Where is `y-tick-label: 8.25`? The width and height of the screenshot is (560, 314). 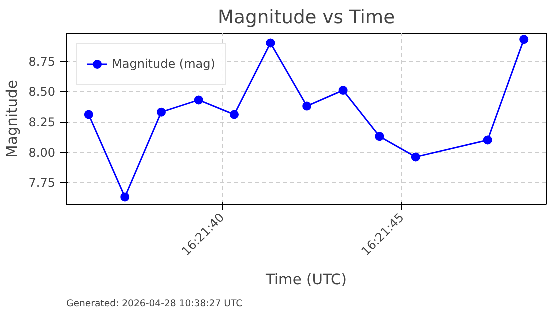
y-tick-label: 8.25 is located at coordinates (42, 123).